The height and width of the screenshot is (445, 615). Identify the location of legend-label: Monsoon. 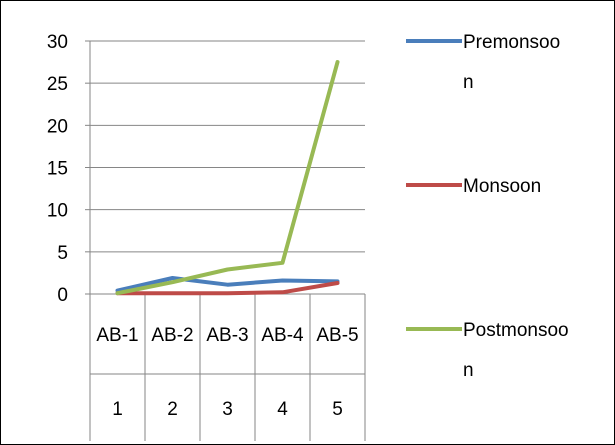
(502, 186).